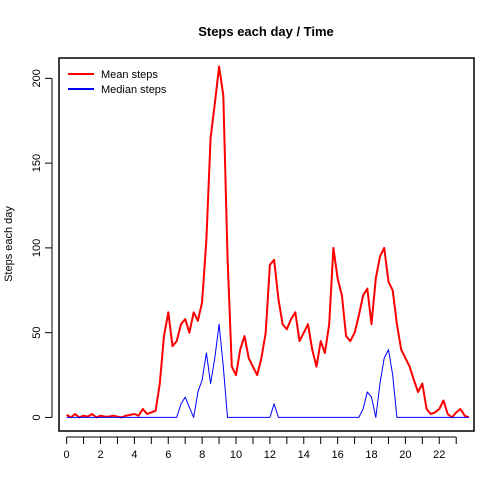 This screenshot has height=504, width=504. Describe the element at coordinates (338, 455) in the screenshot. I see `x-tick-label: 16` at that location.